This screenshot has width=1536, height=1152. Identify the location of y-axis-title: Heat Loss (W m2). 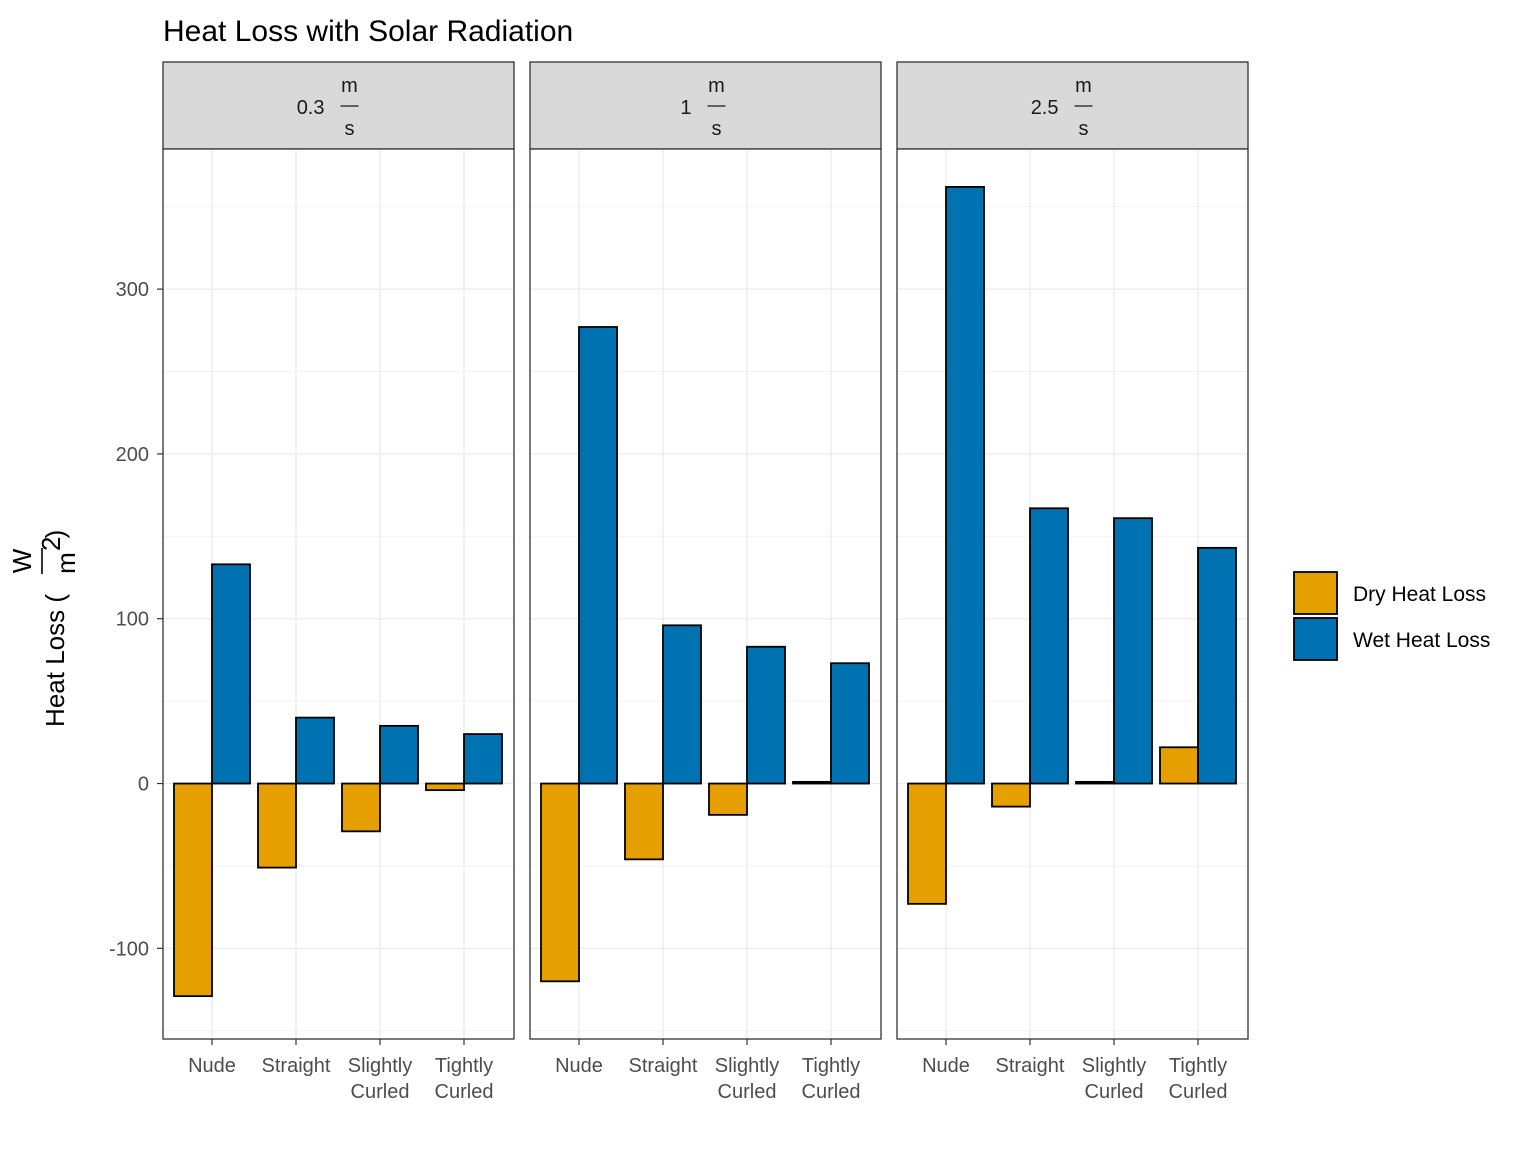
(44, 628).